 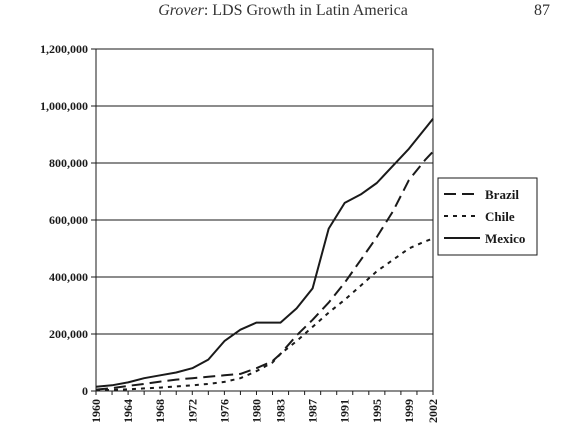 What do you see at coordinates (192, 411) in the screenshot?
I see `x-tick-label: 1972` at bounding box center [192, 411].